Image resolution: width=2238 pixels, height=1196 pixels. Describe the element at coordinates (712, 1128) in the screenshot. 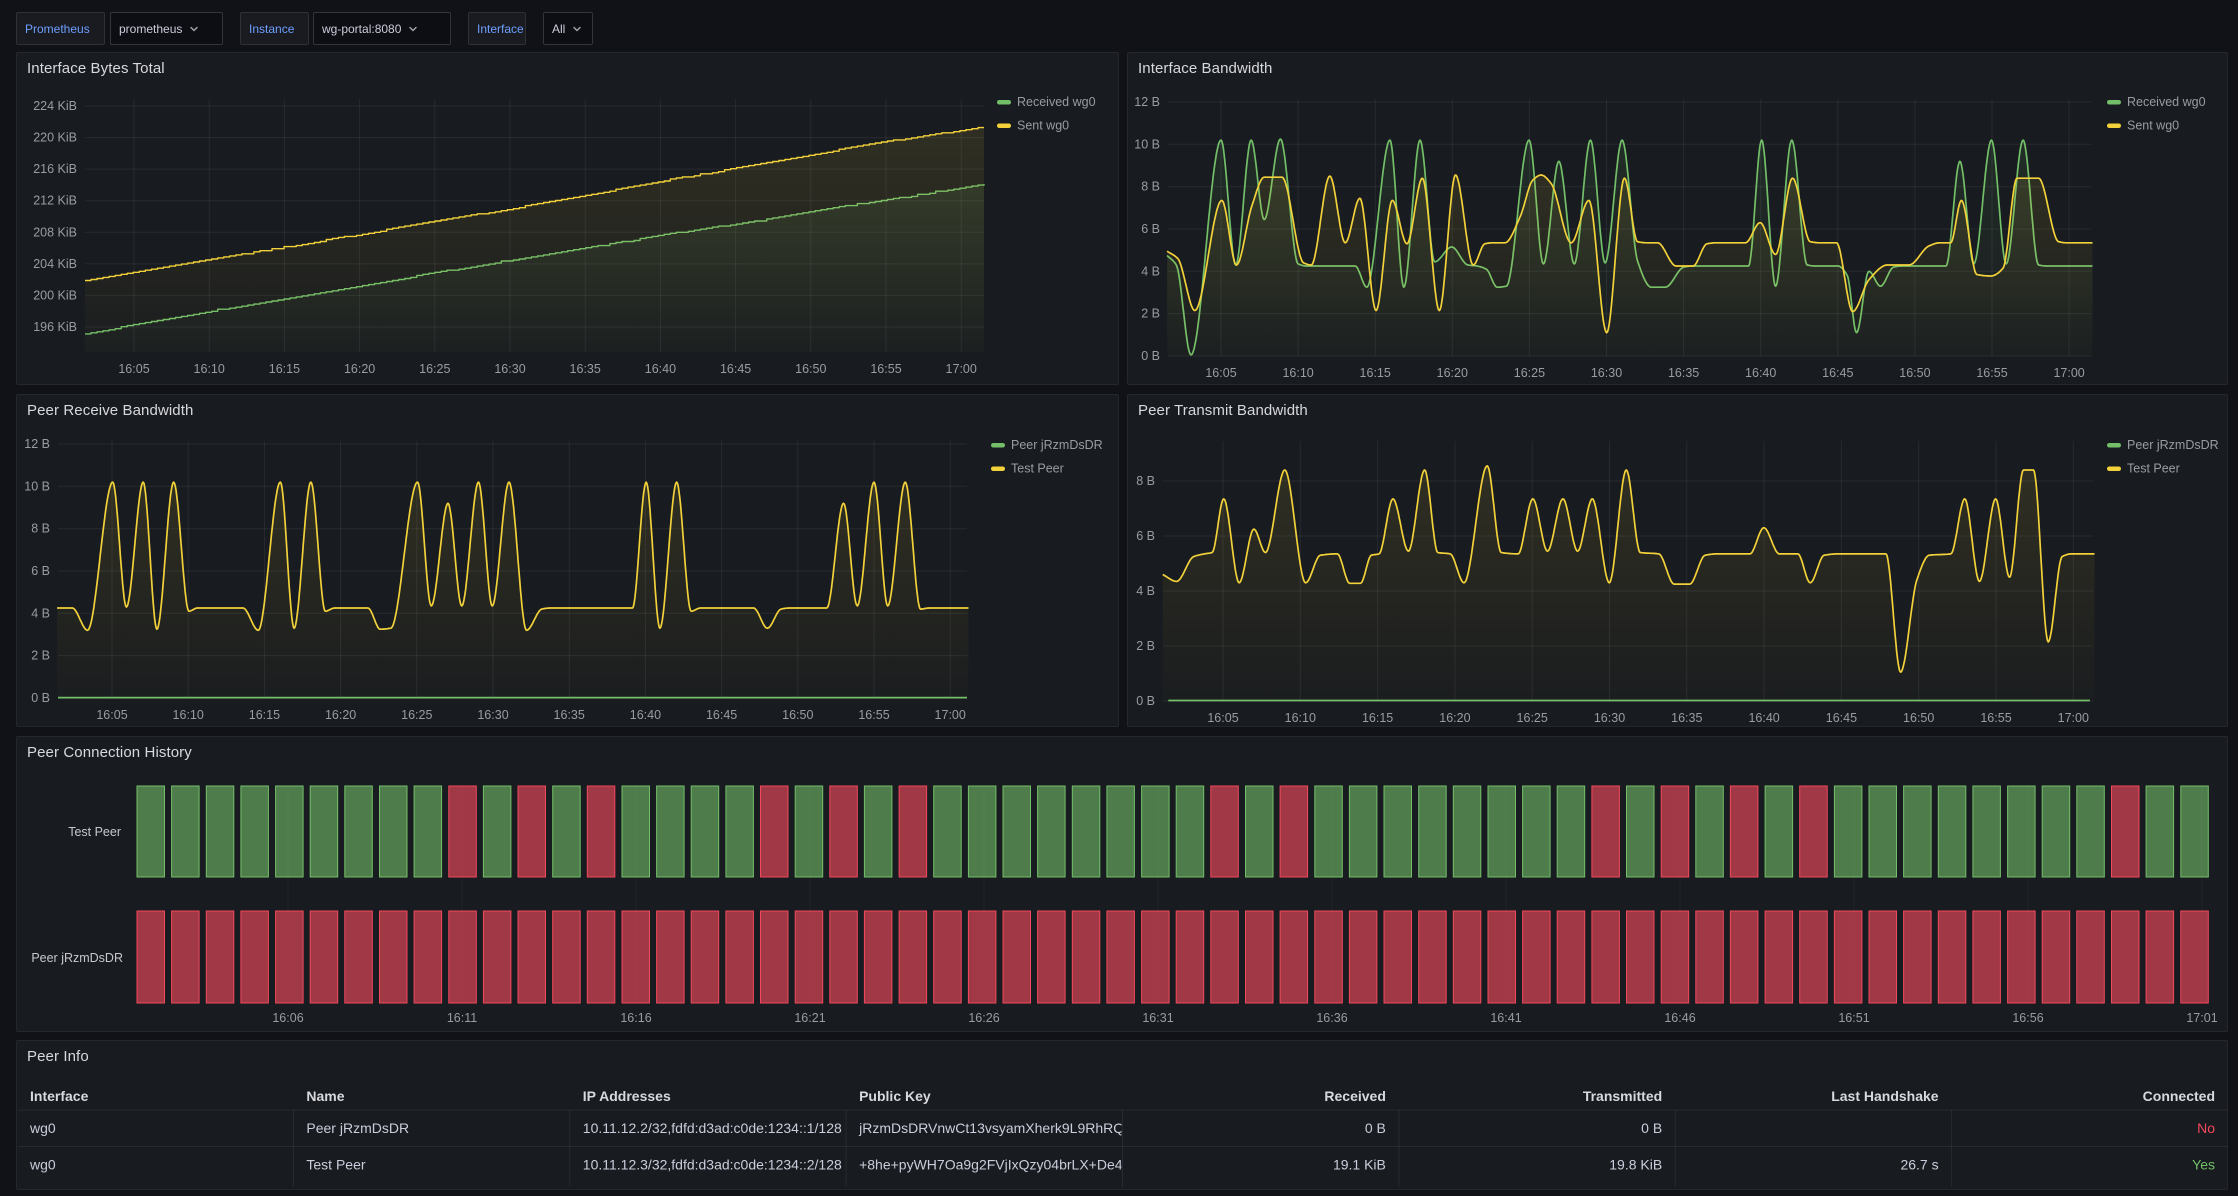

I see `svg-text:10.11.12.2/32,fdfd:d3ad:c0de:1: 10.11.12.2/32,fdfd:d3ad:c0de:1234::1/128` at that location.